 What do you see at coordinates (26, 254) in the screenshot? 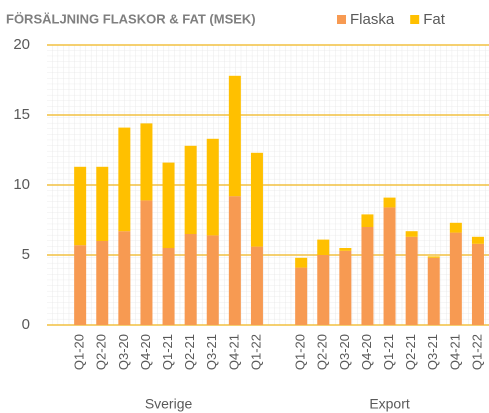
I see `y-tick-label: 5` at bounding box center [26, 254].